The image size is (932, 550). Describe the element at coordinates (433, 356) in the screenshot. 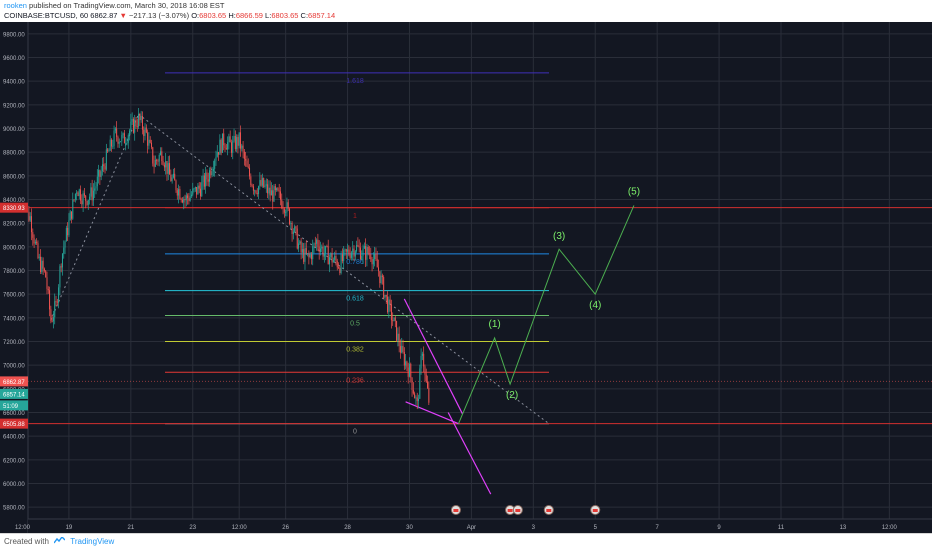

I see `wedge-line-upper` at that location.